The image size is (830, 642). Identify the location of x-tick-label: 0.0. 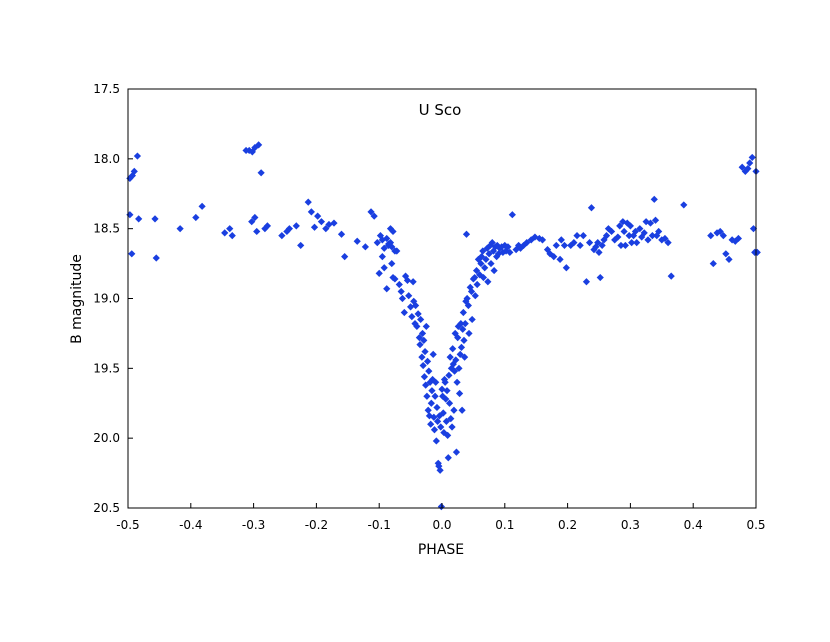
(441, 525).